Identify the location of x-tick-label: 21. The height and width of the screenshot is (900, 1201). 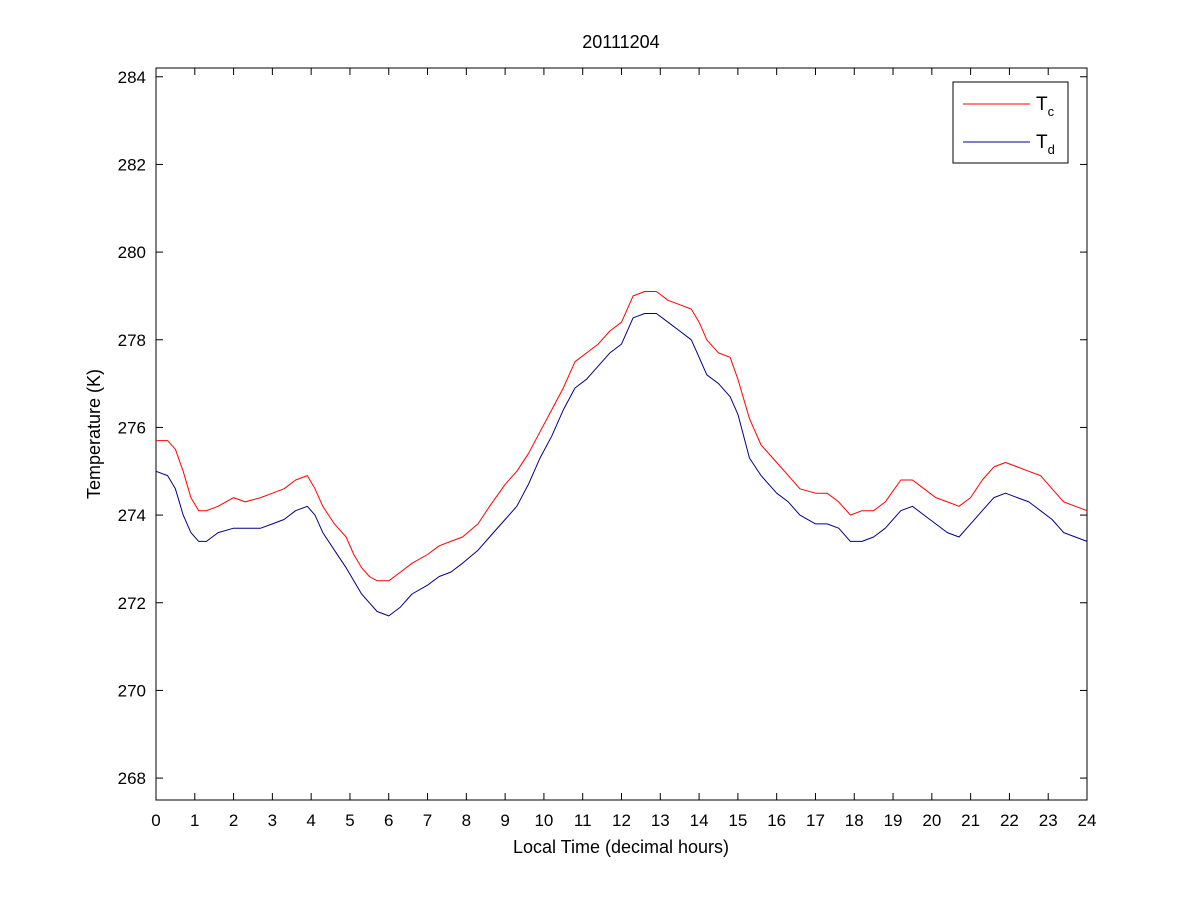
(970, 820).